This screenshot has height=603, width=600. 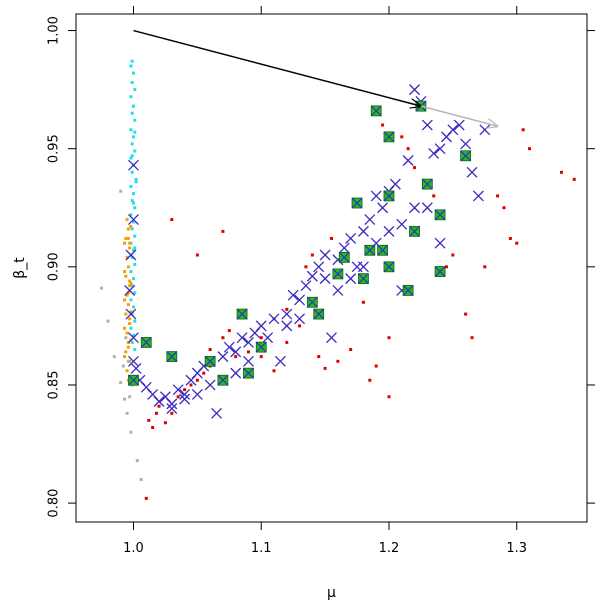 What do you see at coordinates (331, 593) in the screenshot?
I see `x-axis-label: μ` at bounding box center [331, 593].